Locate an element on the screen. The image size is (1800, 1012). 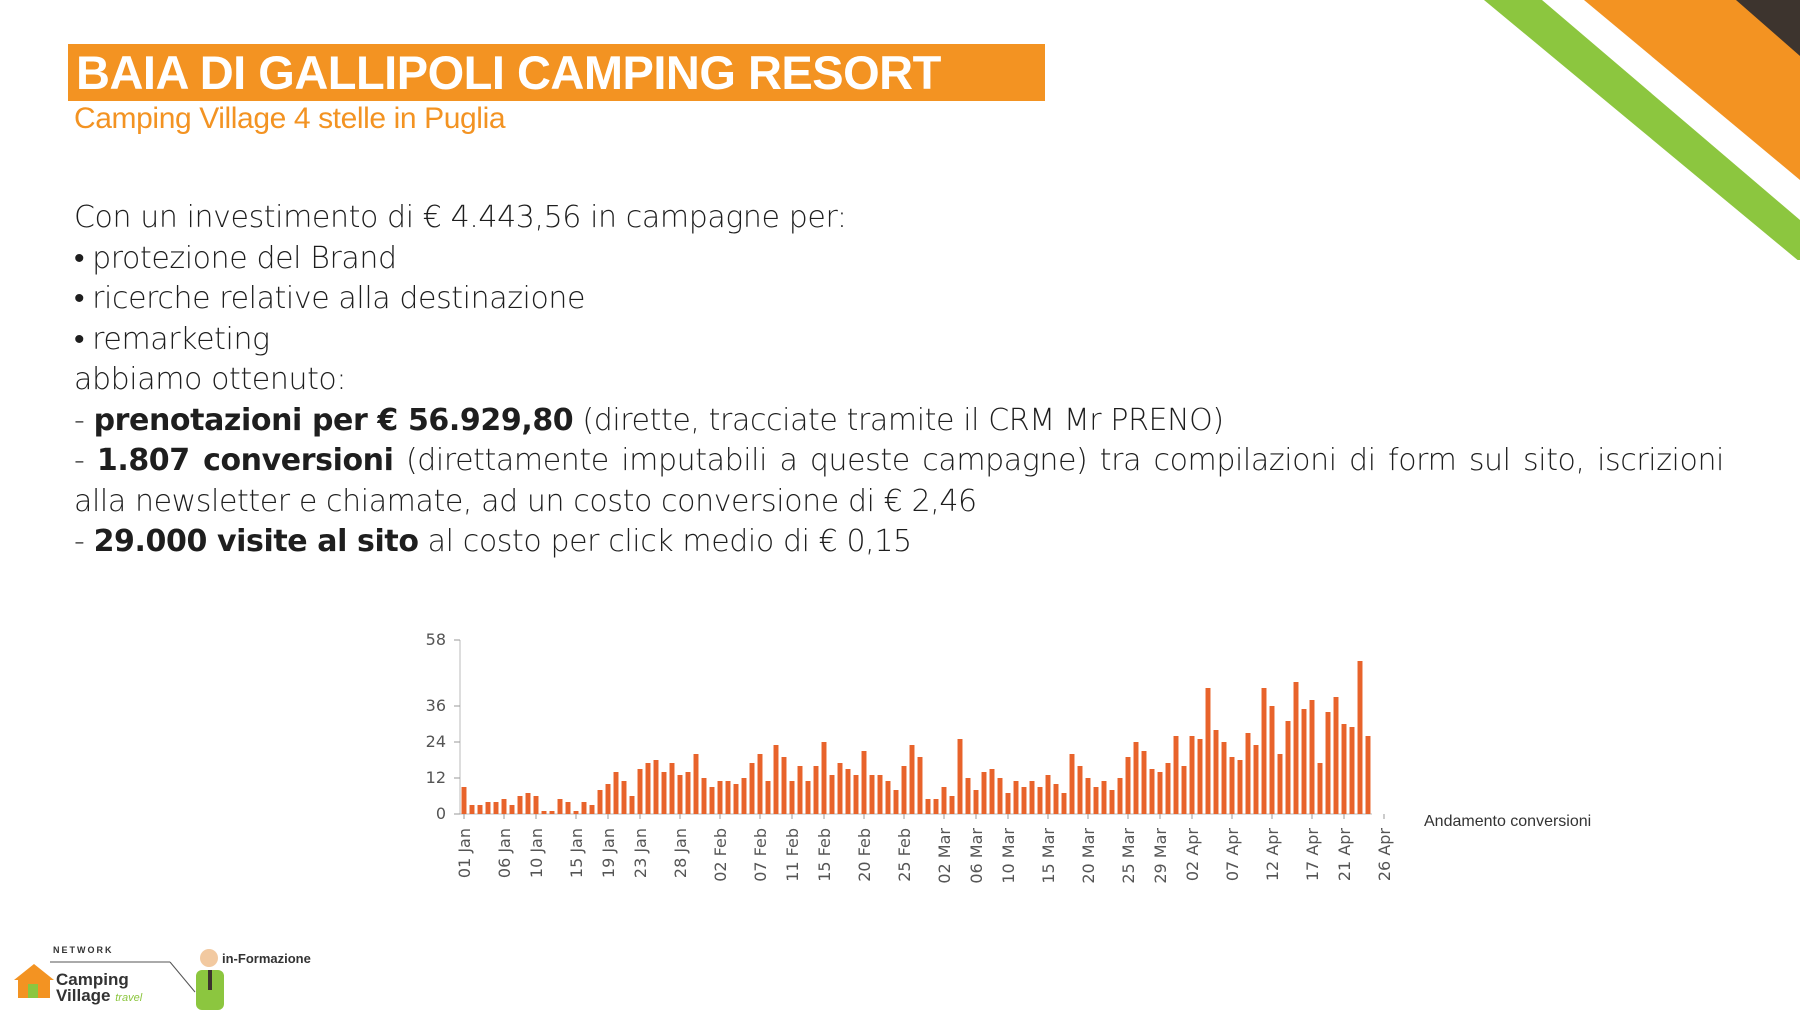
bullet-label: protezione del Brand is located at coordinates (244, 258).